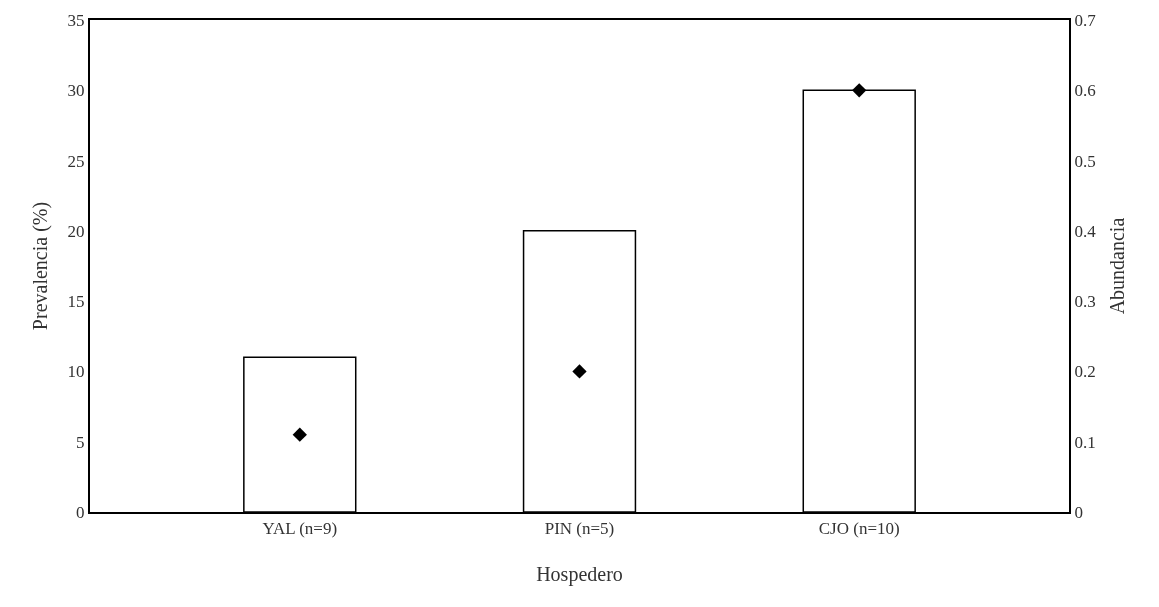 The image size is (1159, 607). What do you see at coordinates (76, 302) in the screenshot?
I see `y-tick-label: 15` at bounding box center [76, 302].